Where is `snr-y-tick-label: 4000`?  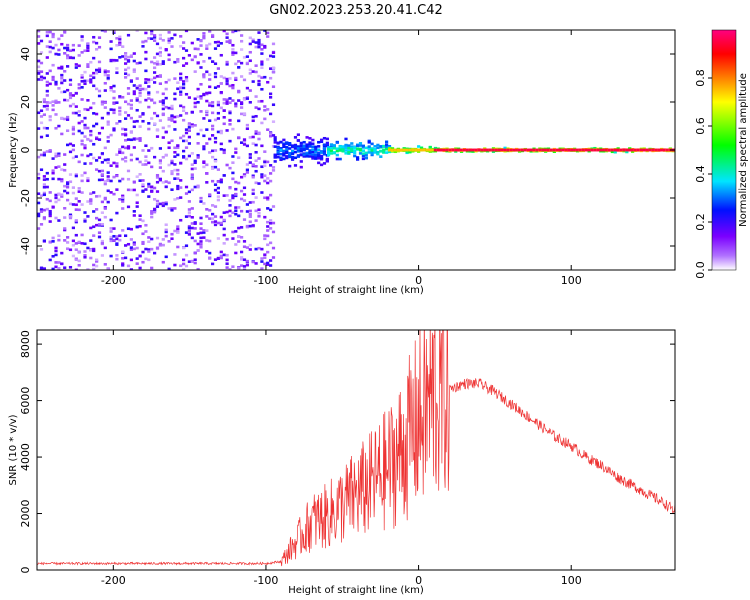 snr-y-tick-label: 4000 is located at coordinates (25, 457).